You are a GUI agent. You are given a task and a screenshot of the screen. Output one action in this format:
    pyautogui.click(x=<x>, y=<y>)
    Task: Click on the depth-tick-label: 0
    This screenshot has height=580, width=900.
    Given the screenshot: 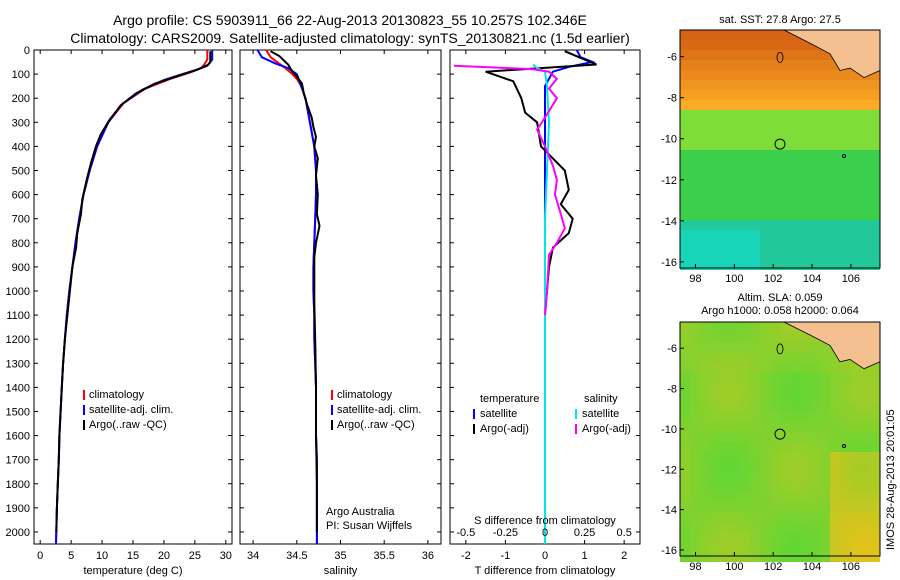 What is the action you would take?
    pyautogui.click(x=27, y=51)
    